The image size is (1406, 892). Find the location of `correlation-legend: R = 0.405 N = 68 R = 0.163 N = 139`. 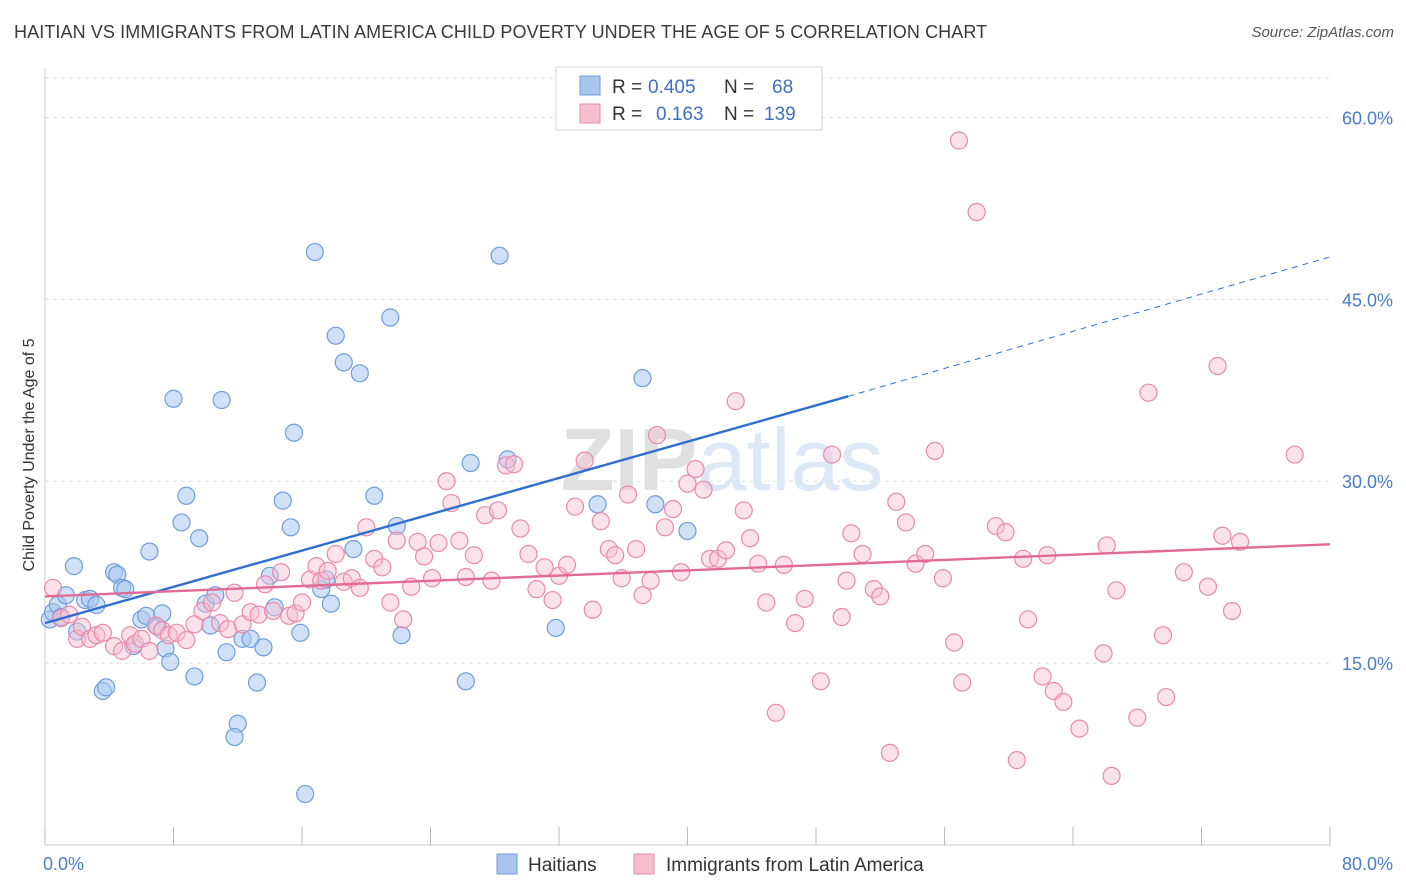

correlation-legend: R = 0.405 N = 68 R = 0.163 N = 139 is located at coordinates (689, 98).